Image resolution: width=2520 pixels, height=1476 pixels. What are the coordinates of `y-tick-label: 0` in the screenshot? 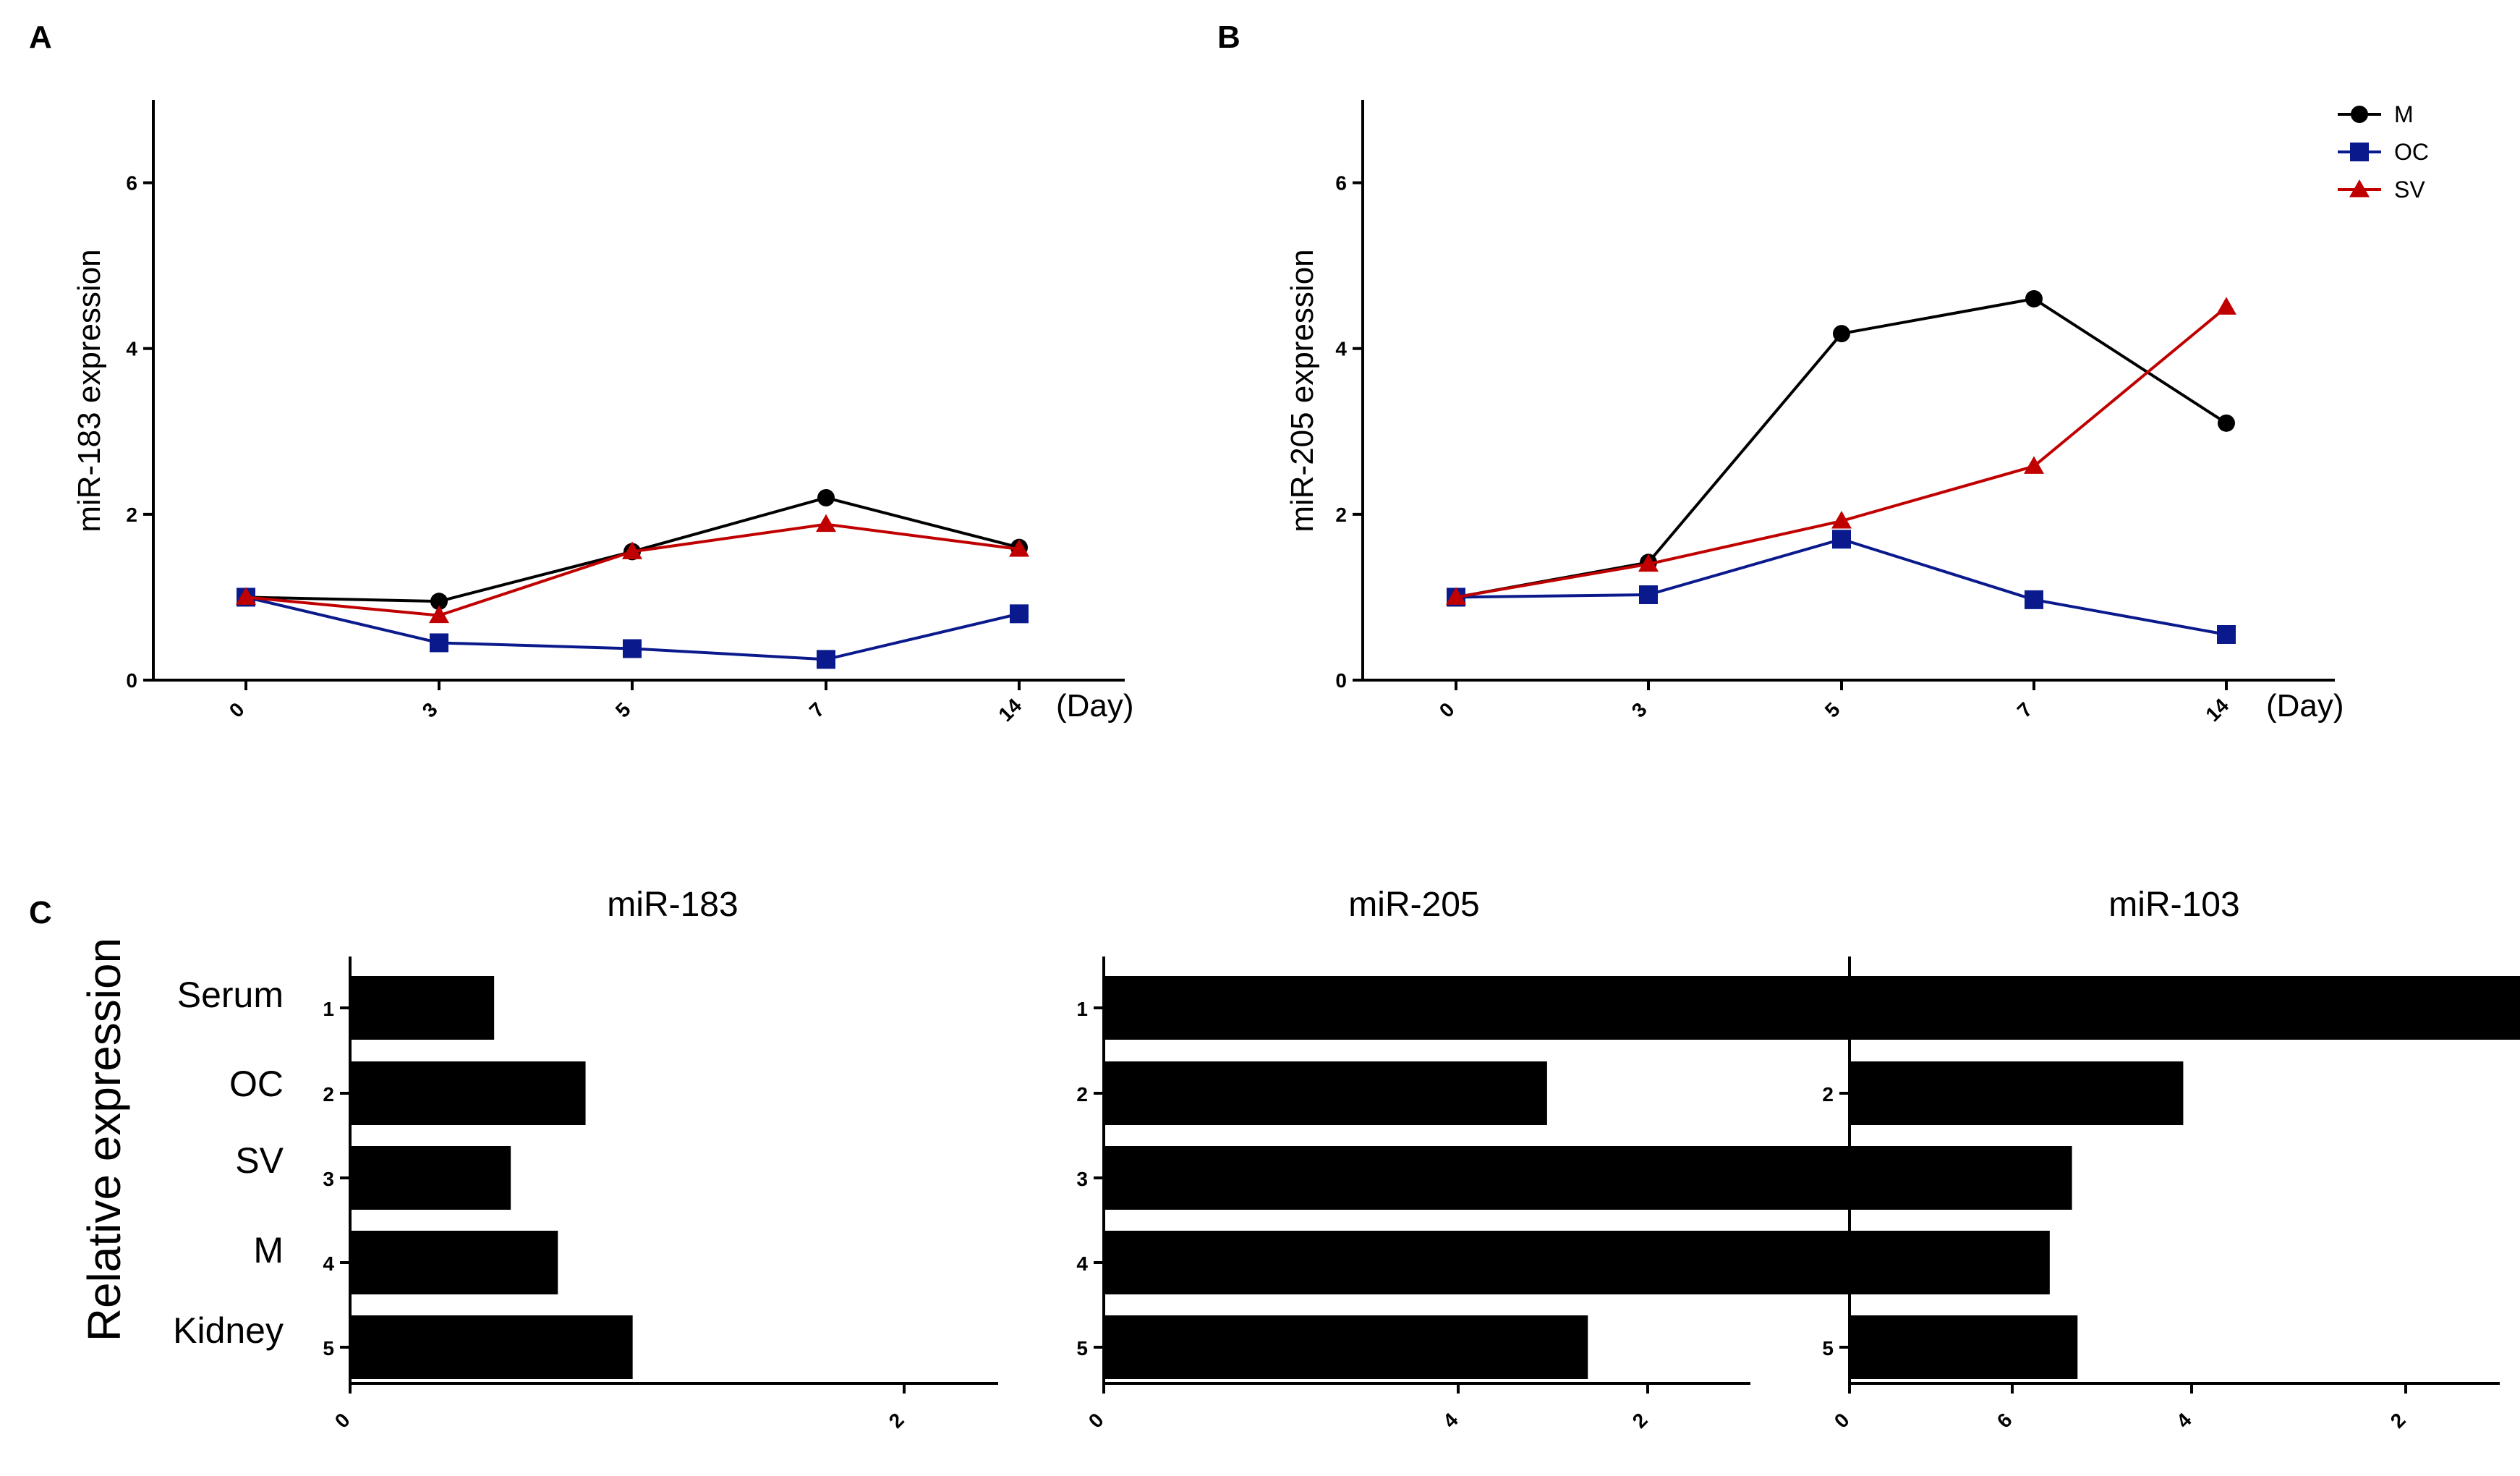 It's located at (132, 680).